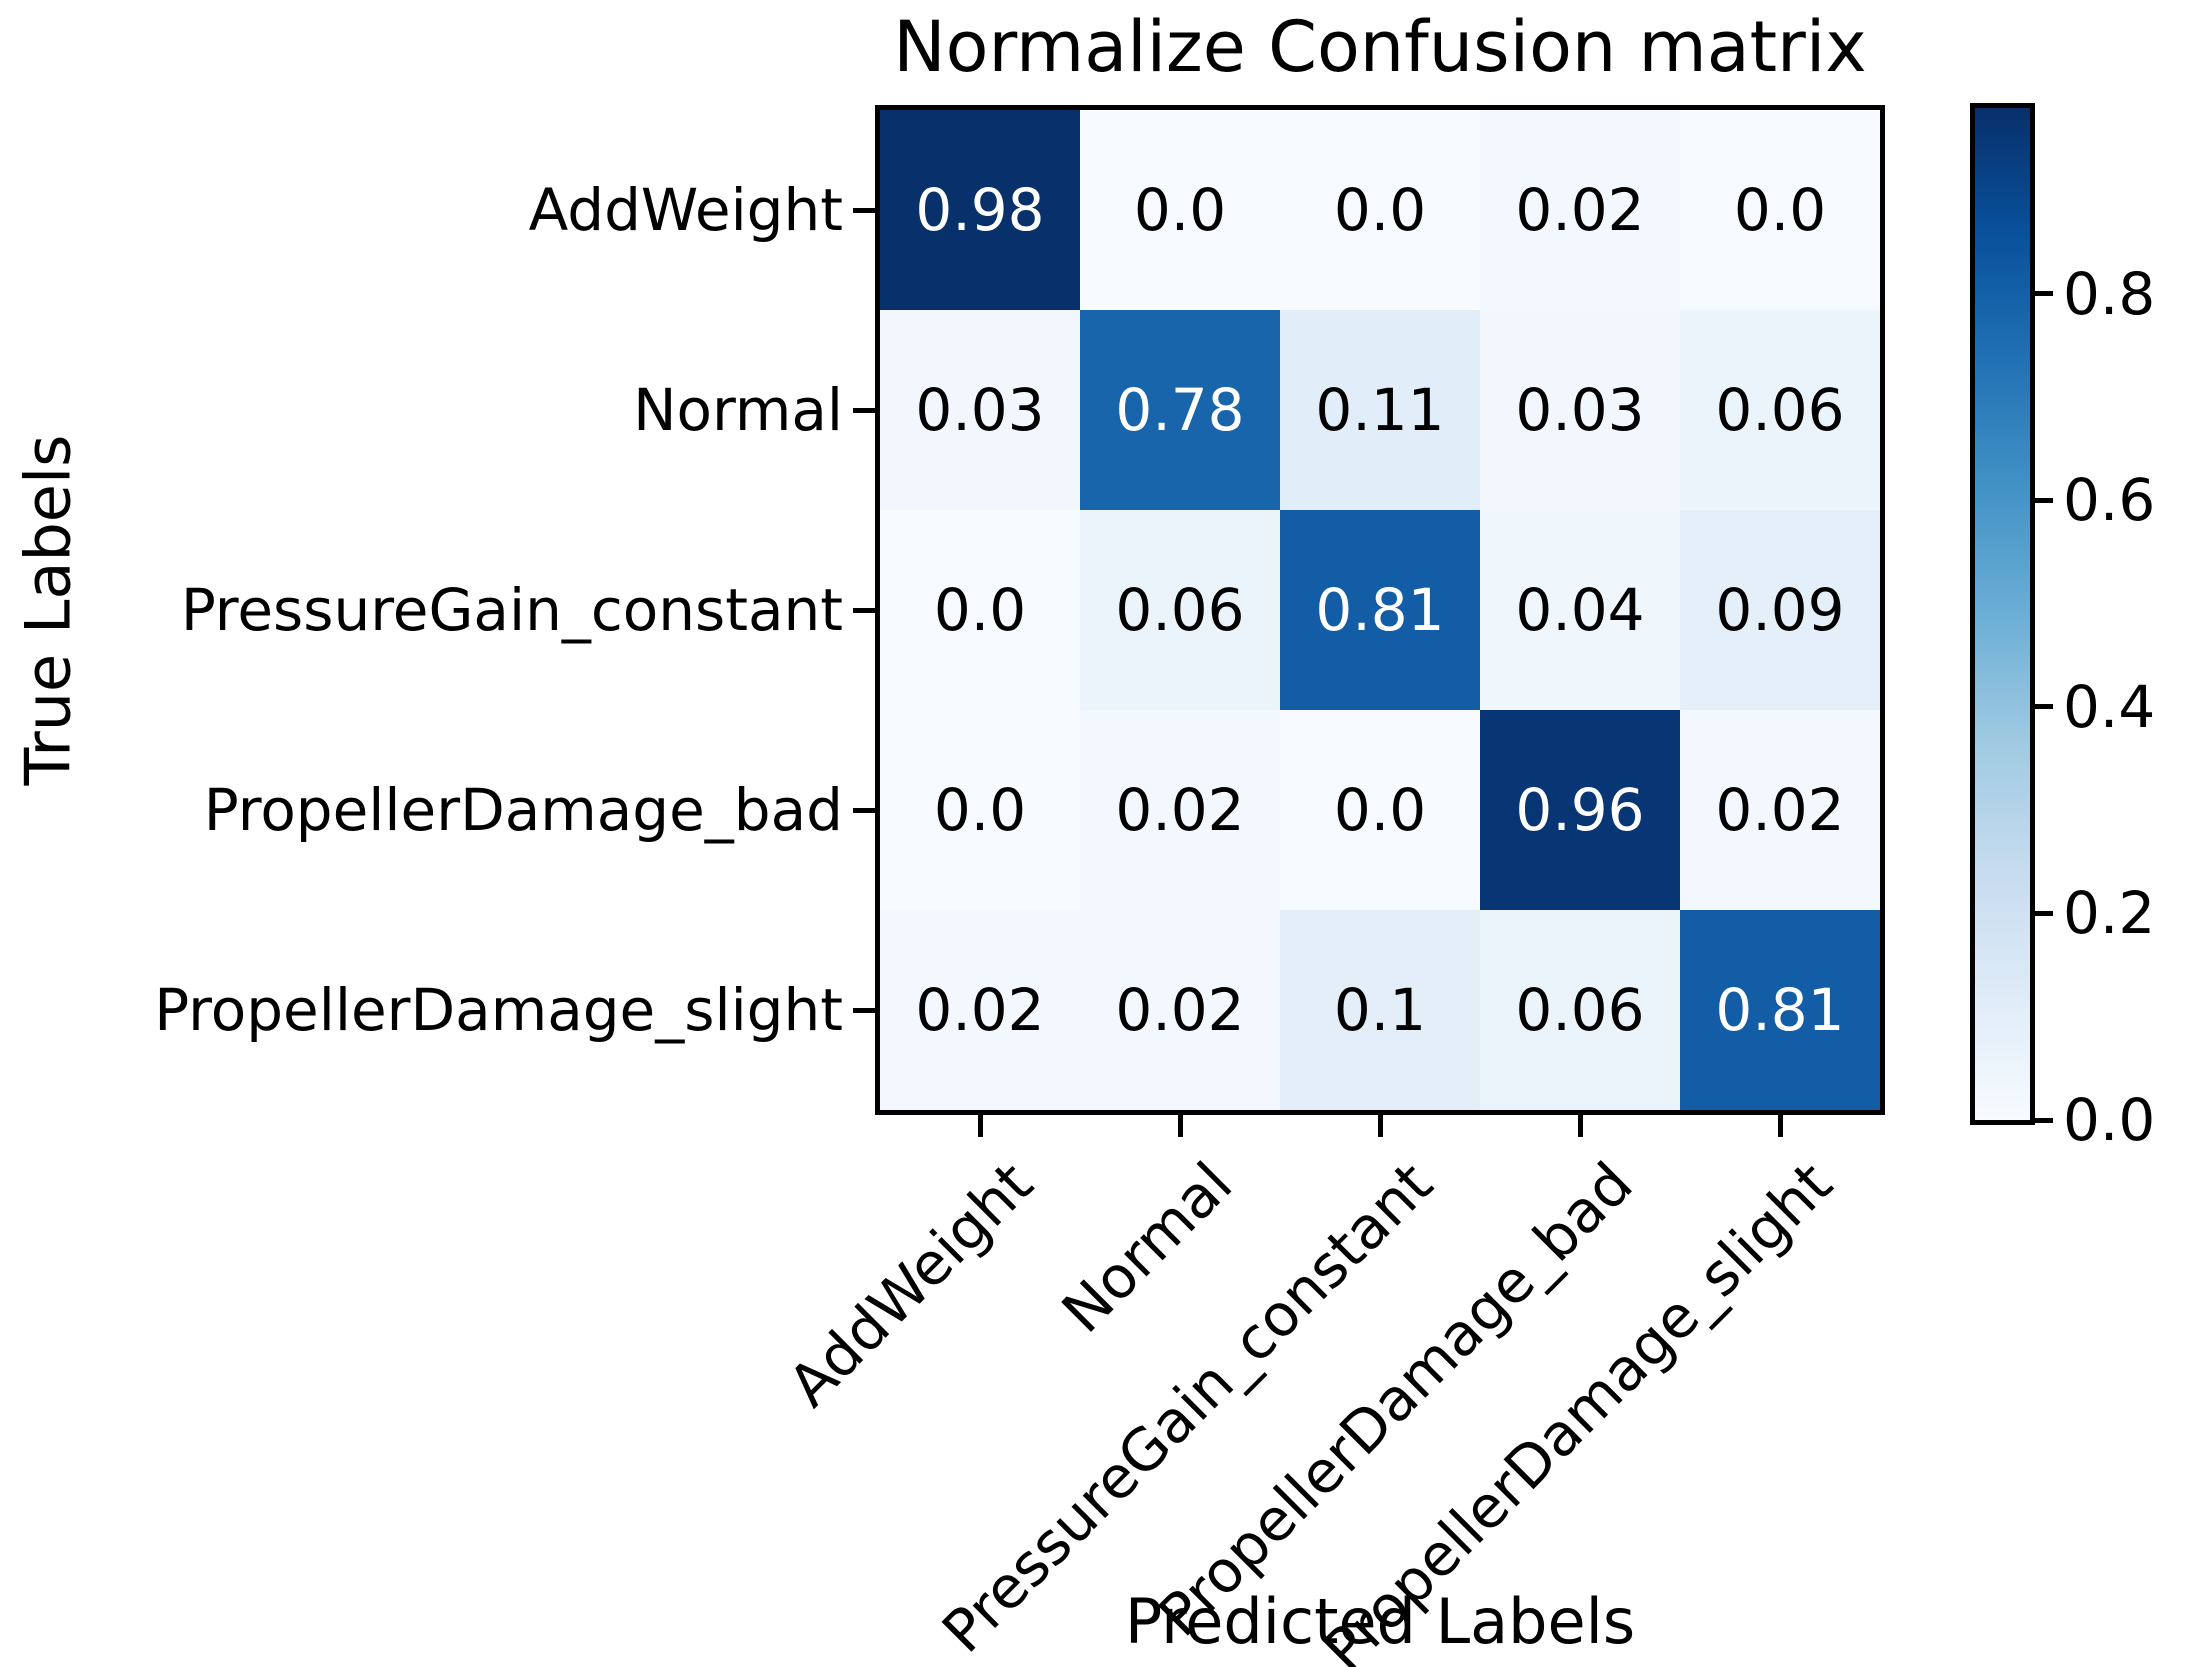 The width and height of the screenshot is (2194, 1667). What do you see at coordinates (2109, 293) in the screenshot?
I see `colorbar-tick-label: 0.8` at bounding box center [2109, 293].